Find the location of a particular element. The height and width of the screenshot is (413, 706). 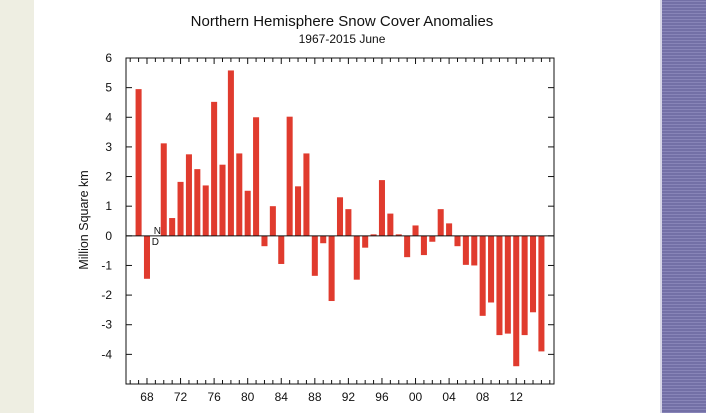

y-tick-label: 5 is located at coordinates (108, 88).